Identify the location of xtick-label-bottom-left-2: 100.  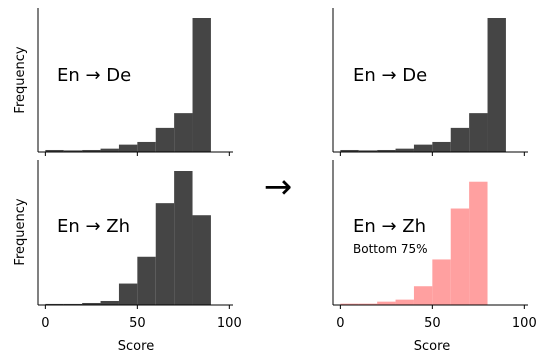
(229, 323).